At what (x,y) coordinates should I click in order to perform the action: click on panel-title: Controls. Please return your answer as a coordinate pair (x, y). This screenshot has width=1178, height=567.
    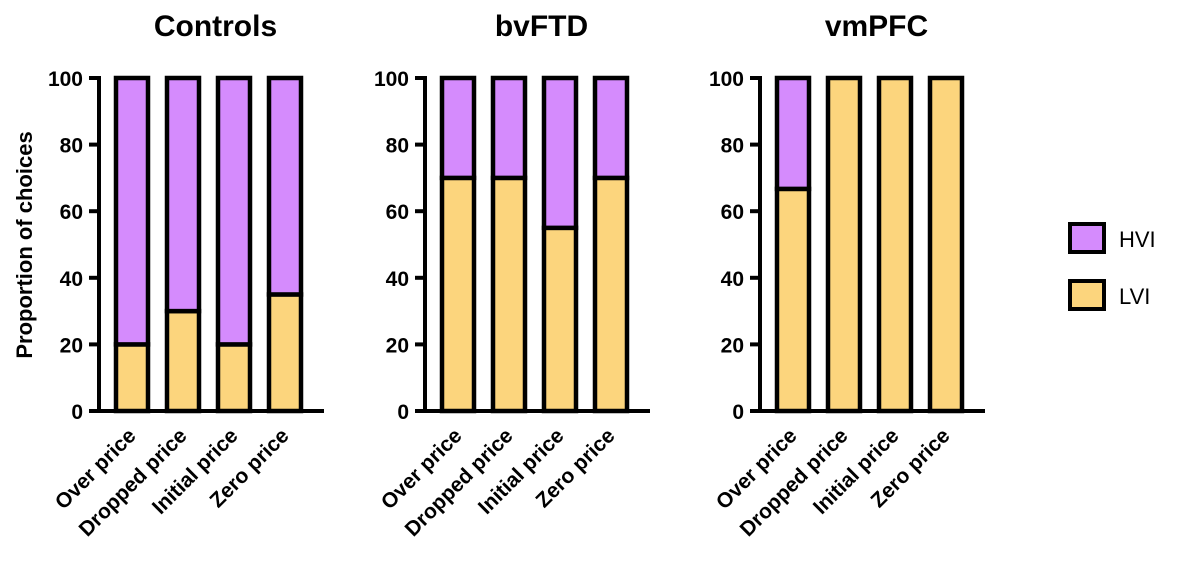
    Looking at the image, I should click on (215, 26).